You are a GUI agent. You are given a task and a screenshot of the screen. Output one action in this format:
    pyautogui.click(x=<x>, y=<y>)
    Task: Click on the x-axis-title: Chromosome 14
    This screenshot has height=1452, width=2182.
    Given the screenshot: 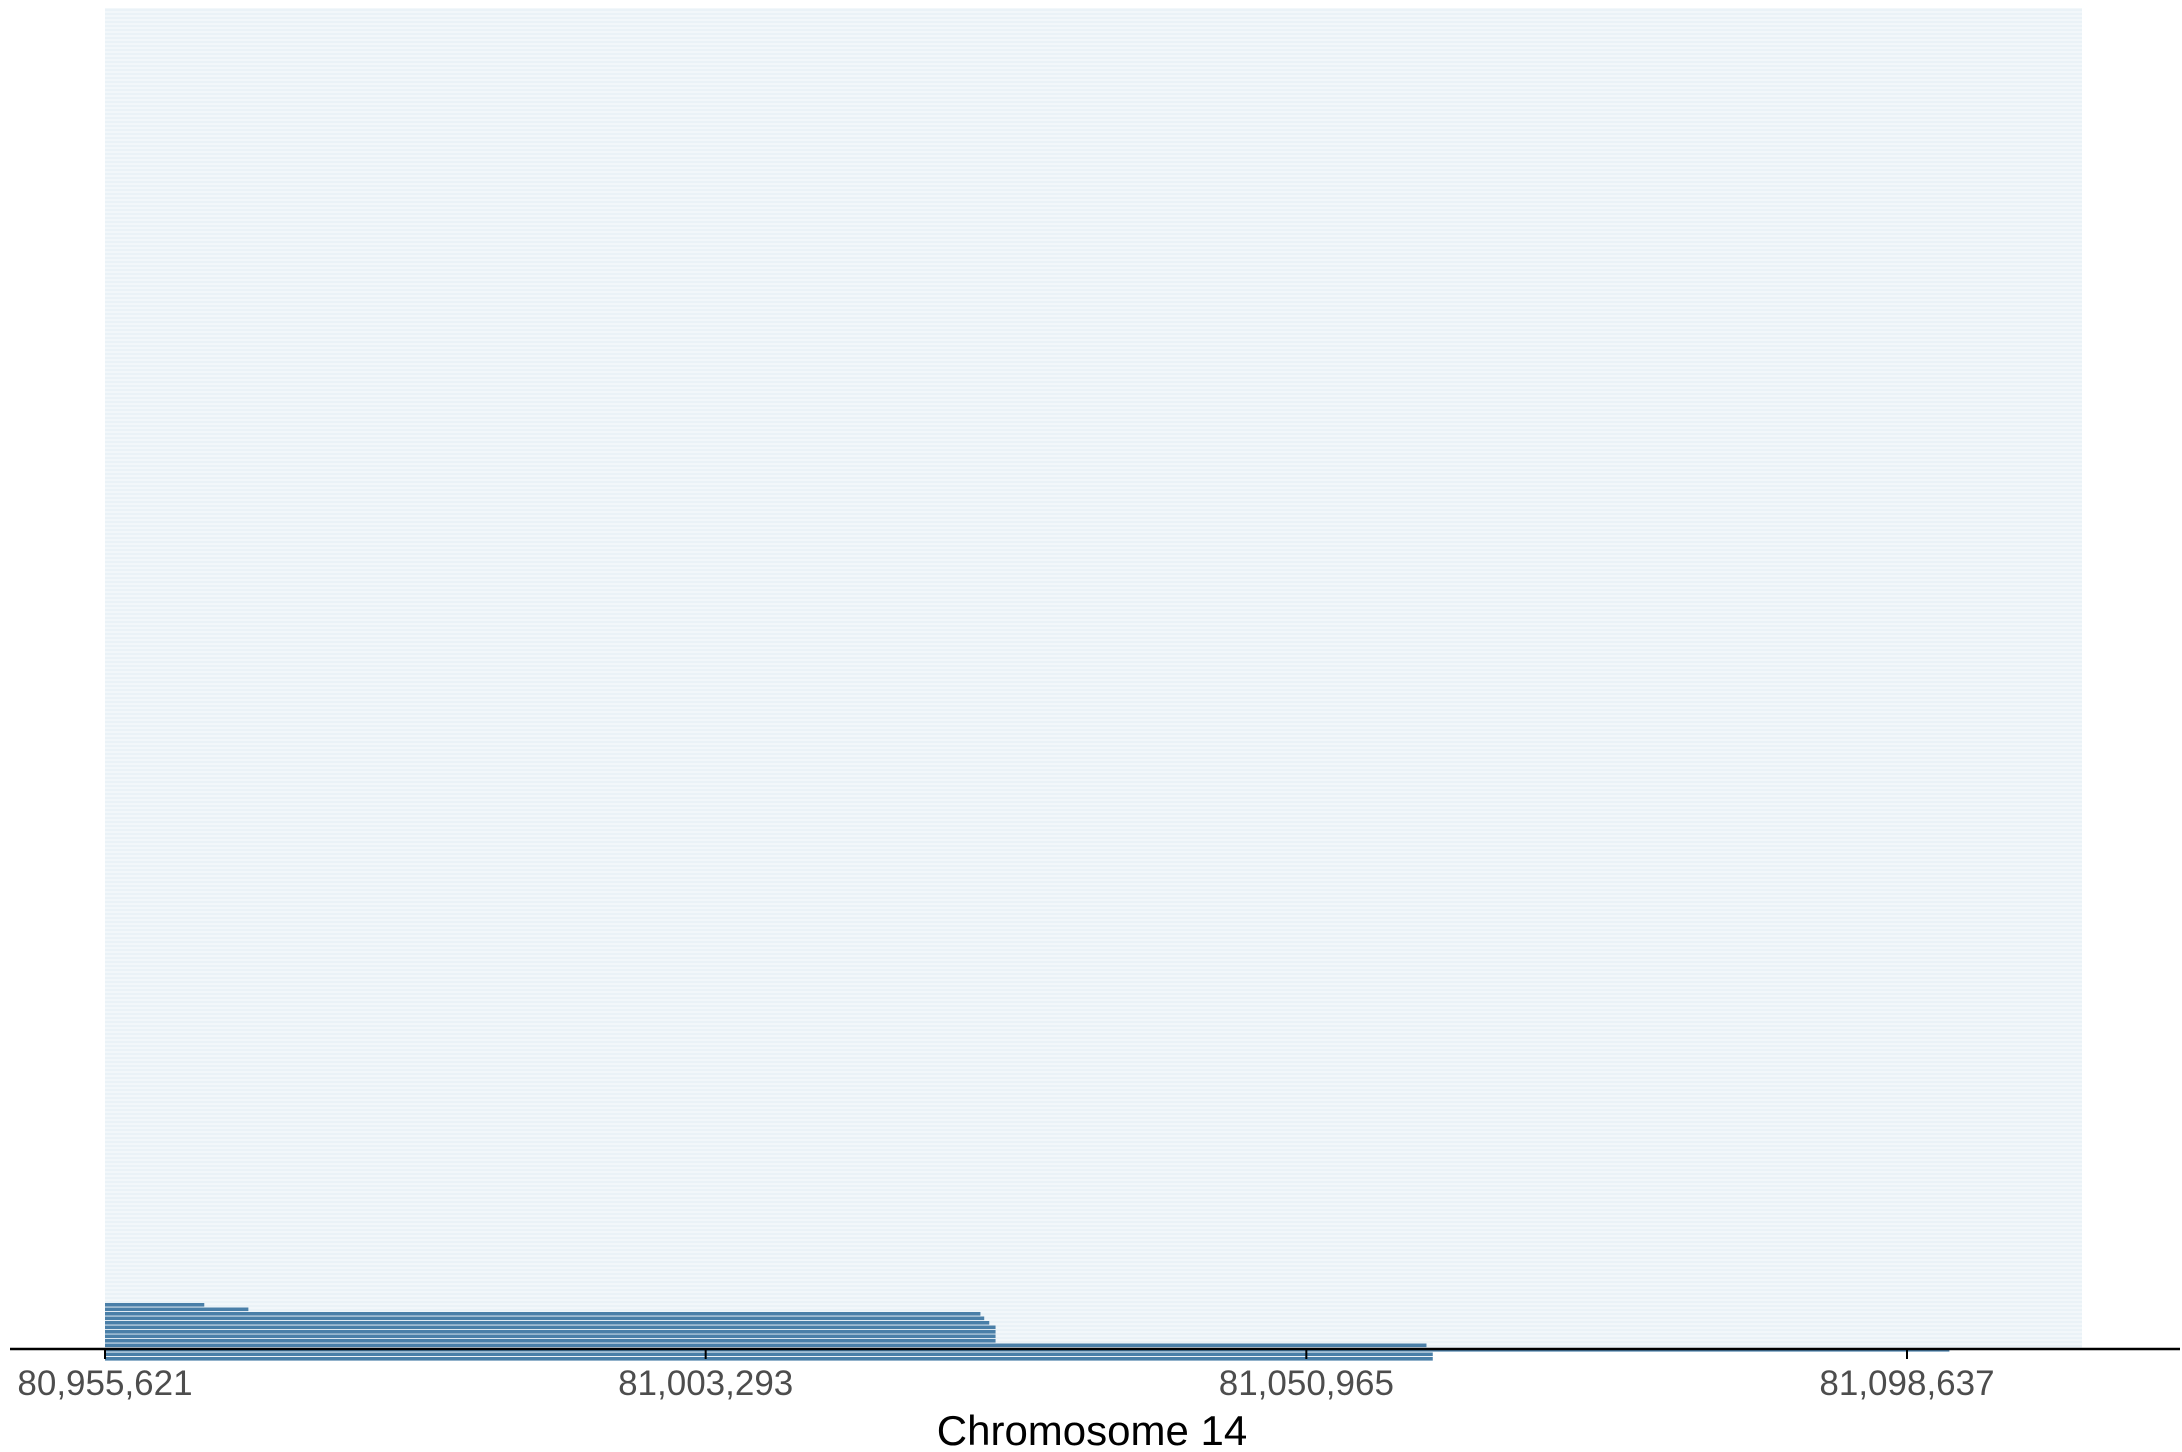 What is the action you would take?
    pyautogui.click(x=1092, y=1429)
    